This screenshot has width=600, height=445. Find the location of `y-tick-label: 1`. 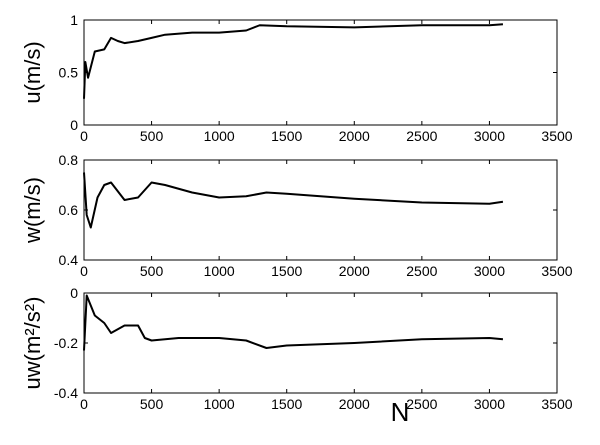

y-tick-label: 1 is located at coordinates (74, 20).